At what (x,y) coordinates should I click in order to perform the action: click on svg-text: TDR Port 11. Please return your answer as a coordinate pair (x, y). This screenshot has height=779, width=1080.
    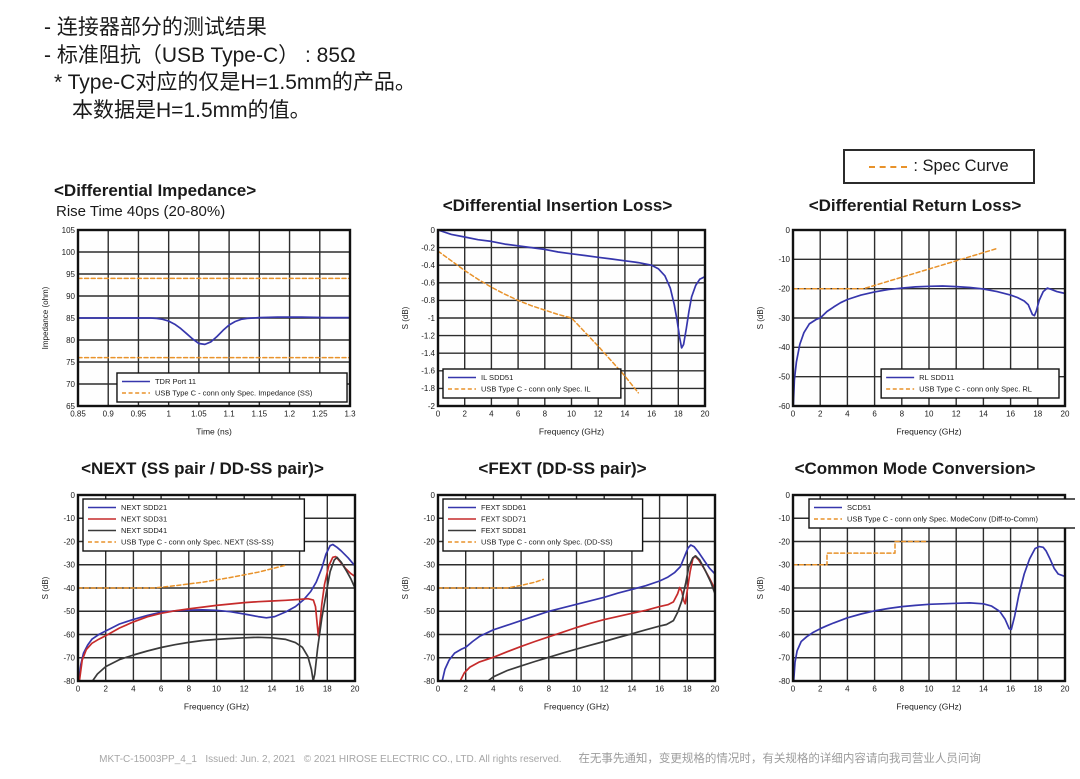
    Looking at the image, I should click on (175, 381).